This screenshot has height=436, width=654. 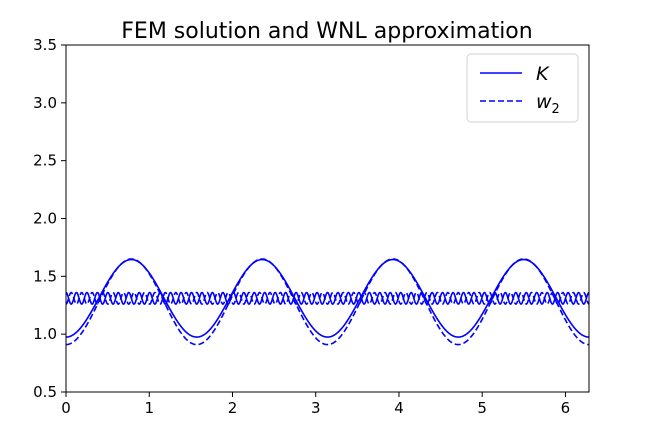 I want to click on x-tick-label: 5, so click(x=482, y=408).